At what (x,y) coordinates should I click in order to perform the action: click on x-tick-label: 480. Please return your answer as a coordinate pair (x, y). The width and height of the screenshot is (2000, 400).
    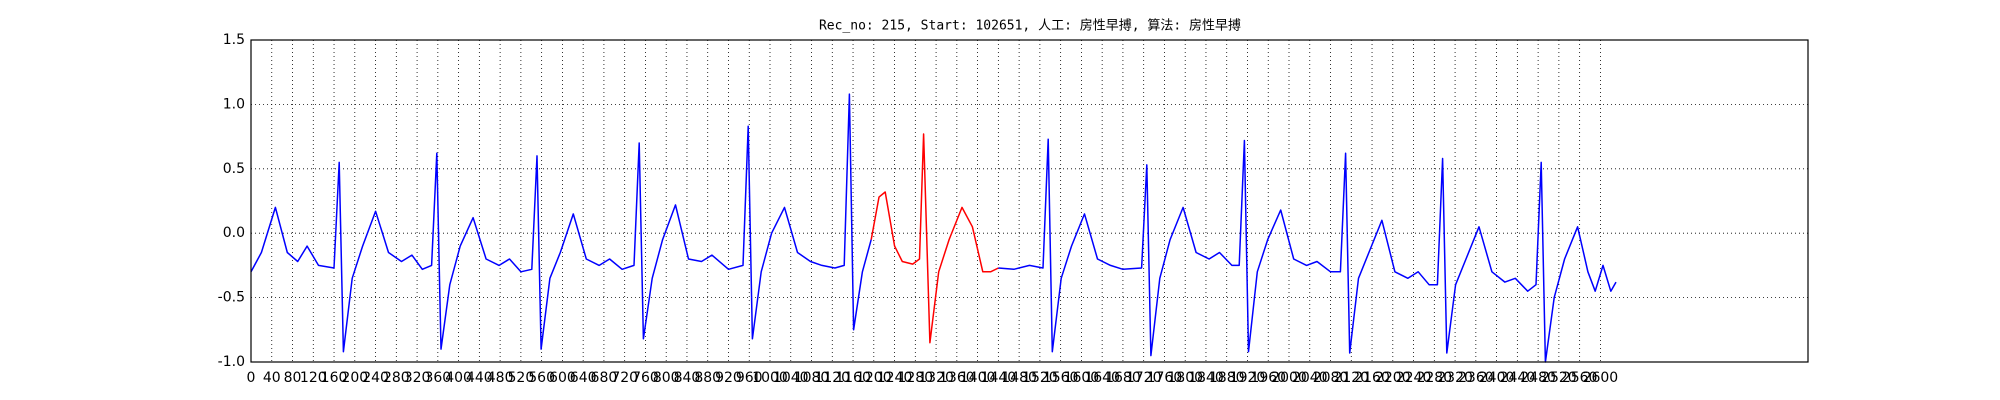
    Looking at the image, I should click on (500, 378).